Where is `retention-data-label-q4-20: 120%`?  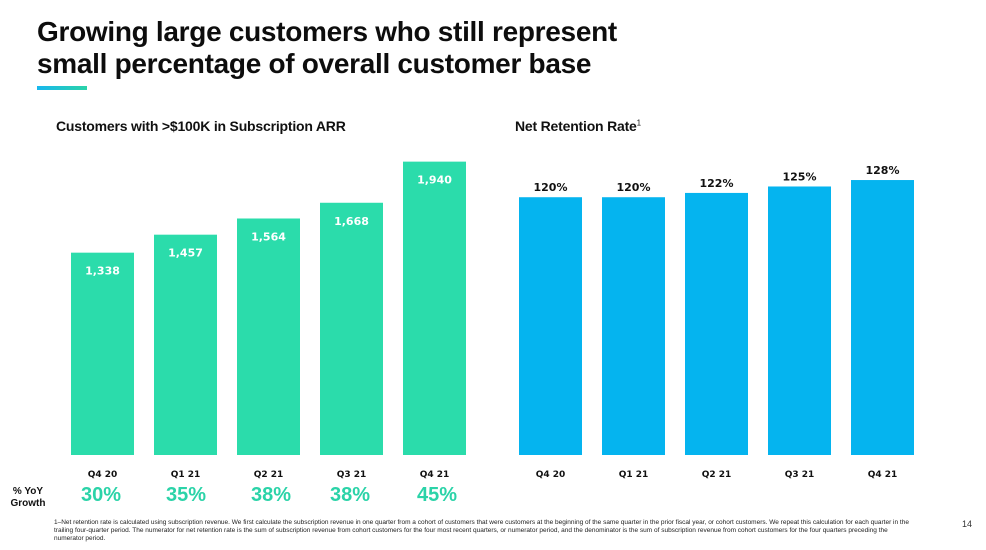 retention-data-label-q4-20: 120% is located at coordinates (551, 187).